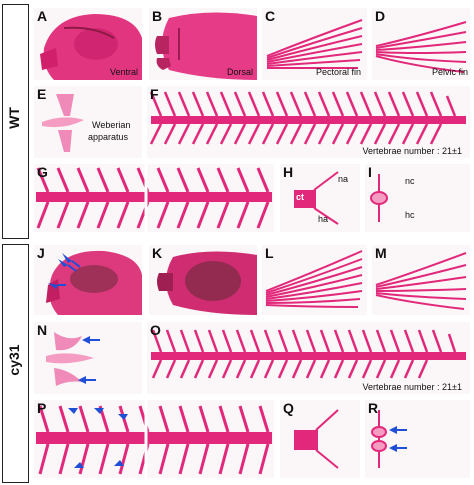 The height and width of the screenshot is (485, 474). I want to click on mutant-pelvic-fin-illustration, so click(421, 281).